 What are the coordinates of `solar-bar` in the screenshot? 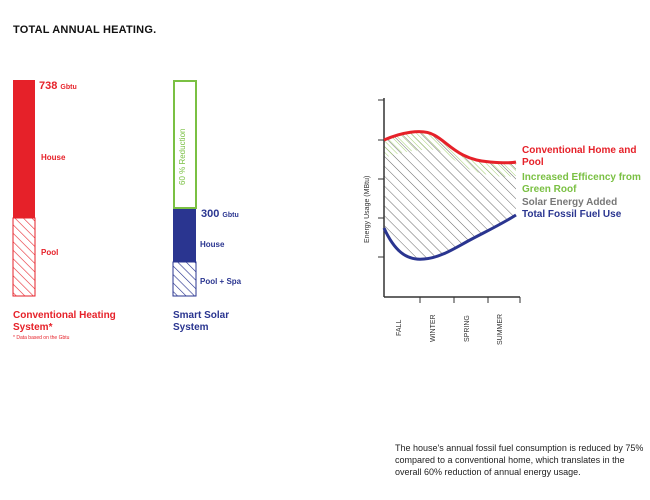 It's located at (184, 188).